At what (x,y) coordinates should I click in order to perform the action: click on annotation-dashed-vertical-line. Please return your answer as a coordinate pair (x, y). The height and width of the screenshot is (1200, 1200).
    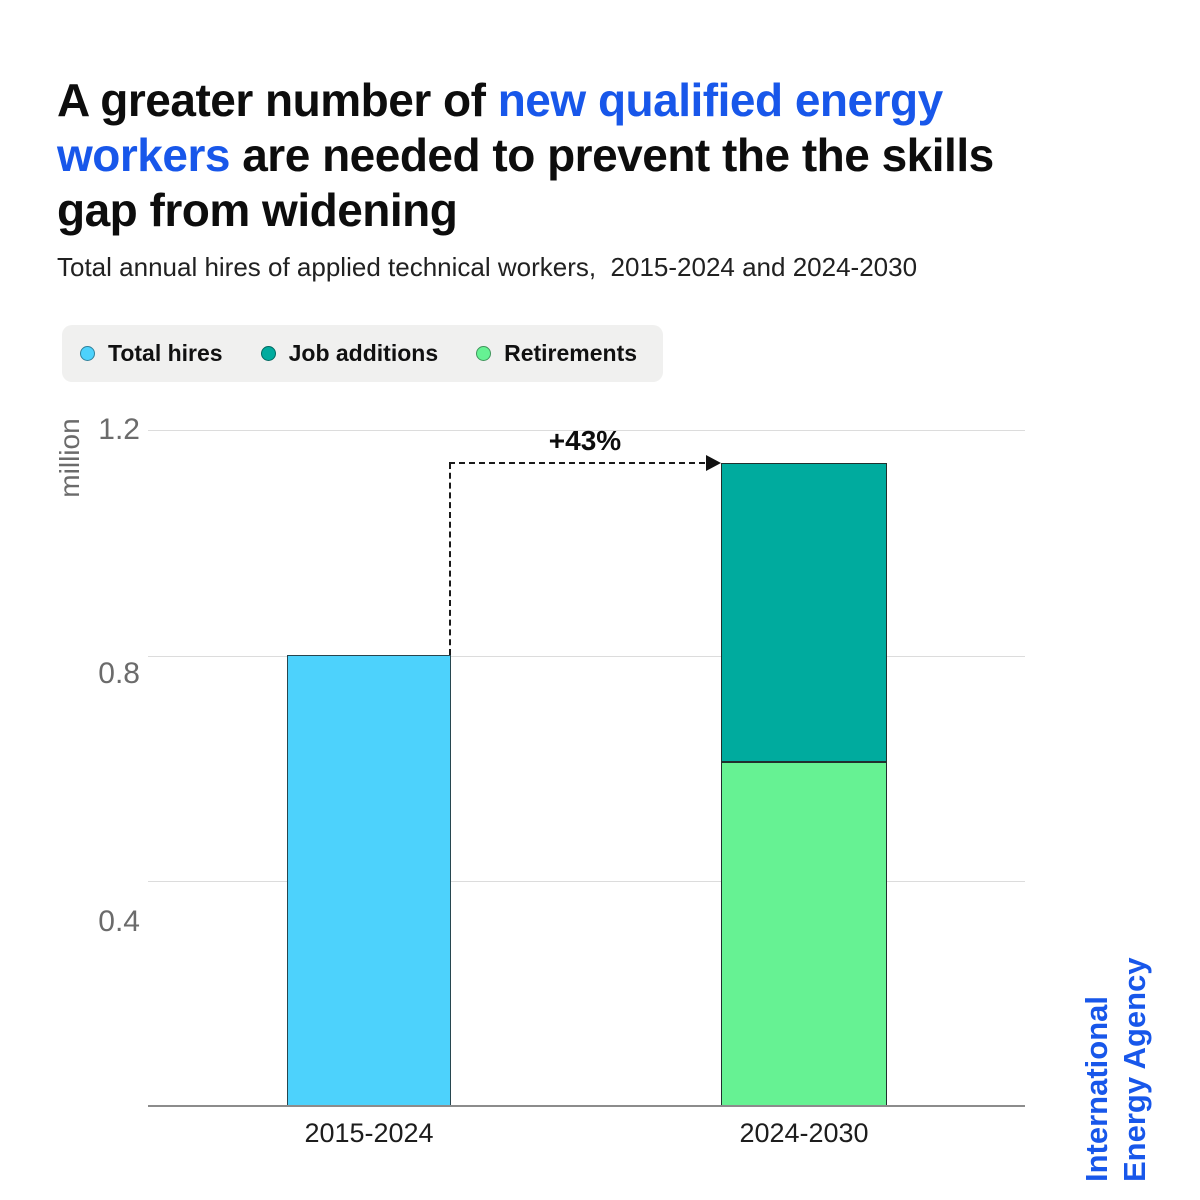
    Looking at the image, I should click on (450, 559).